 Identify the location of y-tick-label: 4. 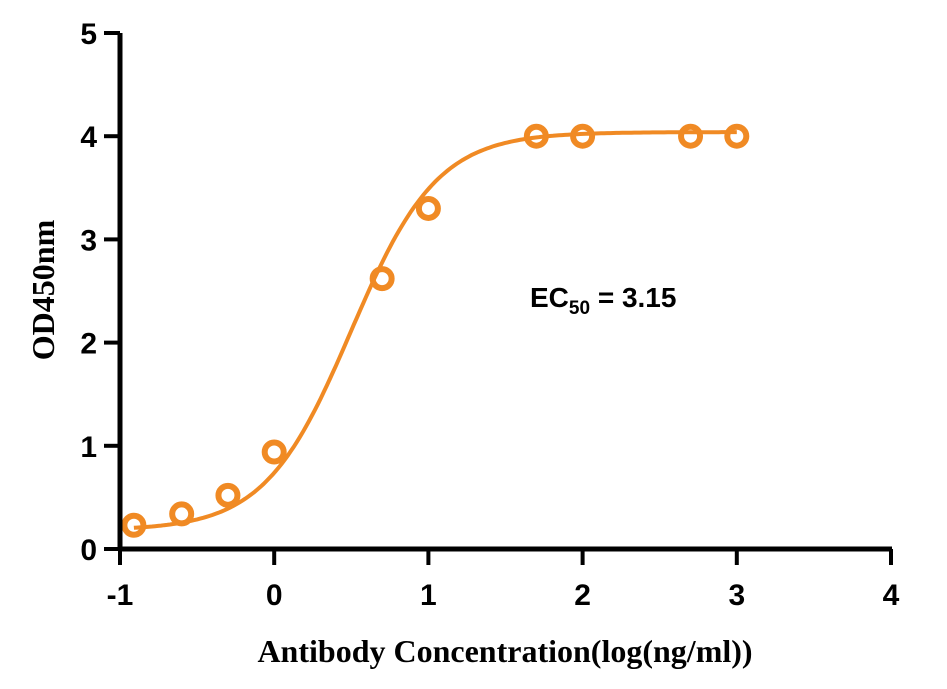
(88, 137).